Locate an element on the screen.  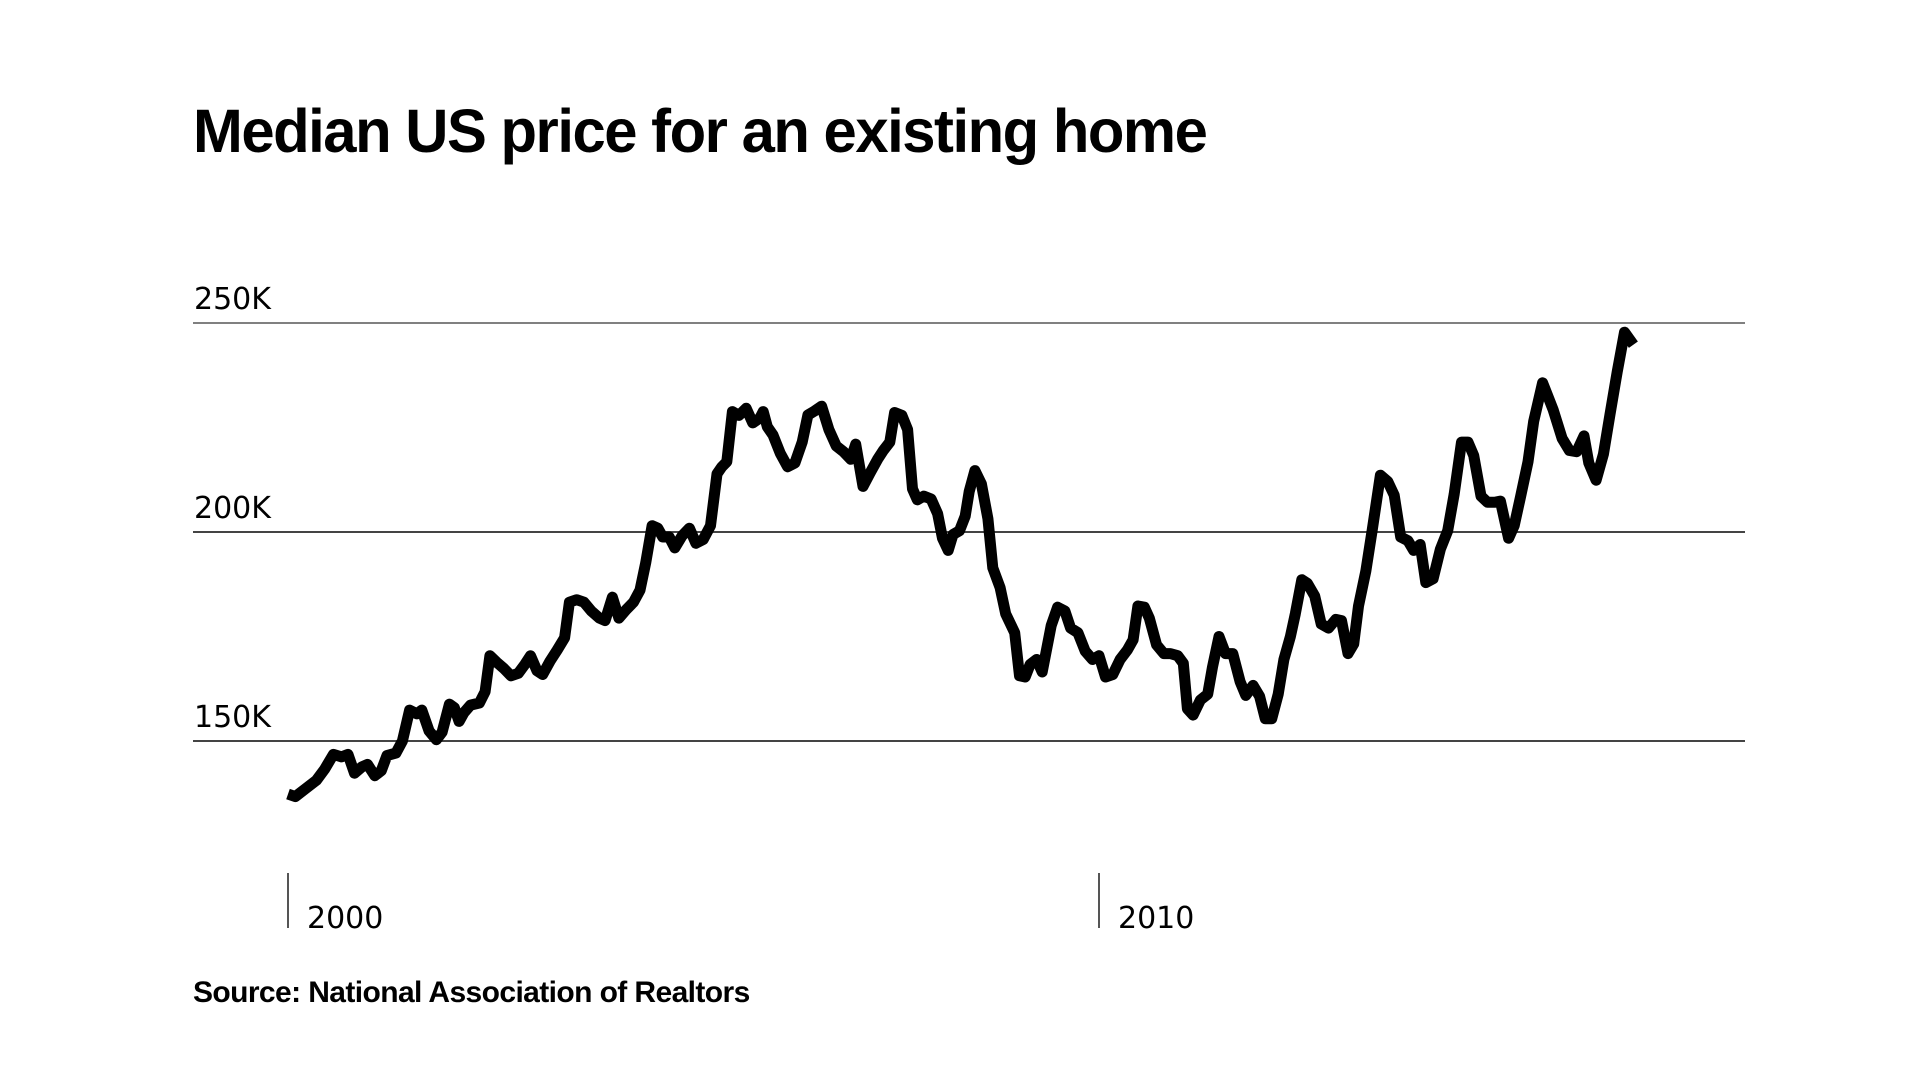
y-tick-label: 200K is located at coordinates (233, 508).